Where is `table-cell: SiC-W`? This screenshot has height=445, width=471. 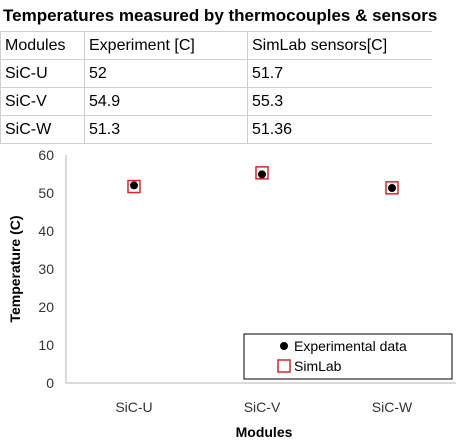 table-cell: SiC-W is located at coordinates (42, 129).